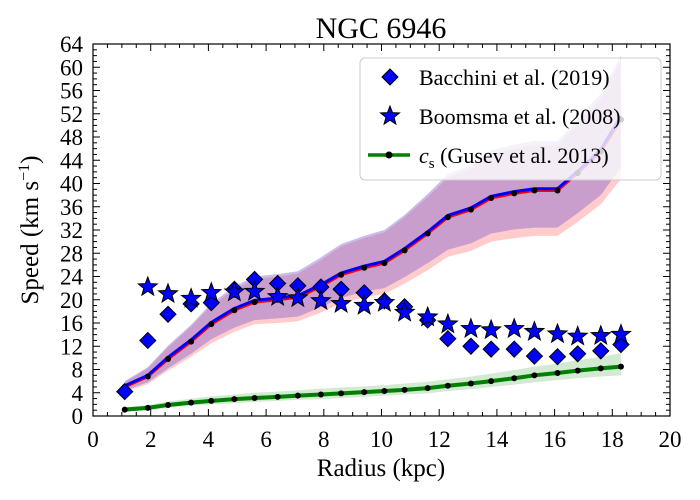 The width and height of the screenshot is (700, 500). I want to click on x-tick-label: 12, so click(439, 439).